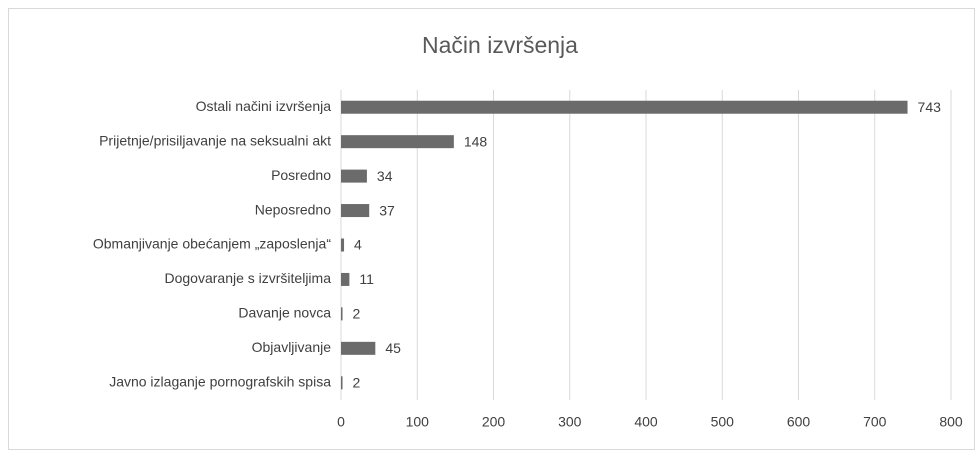 This screenshot has width=979, height=460. What do you see at coordinates (358, 245) in the screenshot?
I see `value-label: 4` at bounding box center [358, 245].